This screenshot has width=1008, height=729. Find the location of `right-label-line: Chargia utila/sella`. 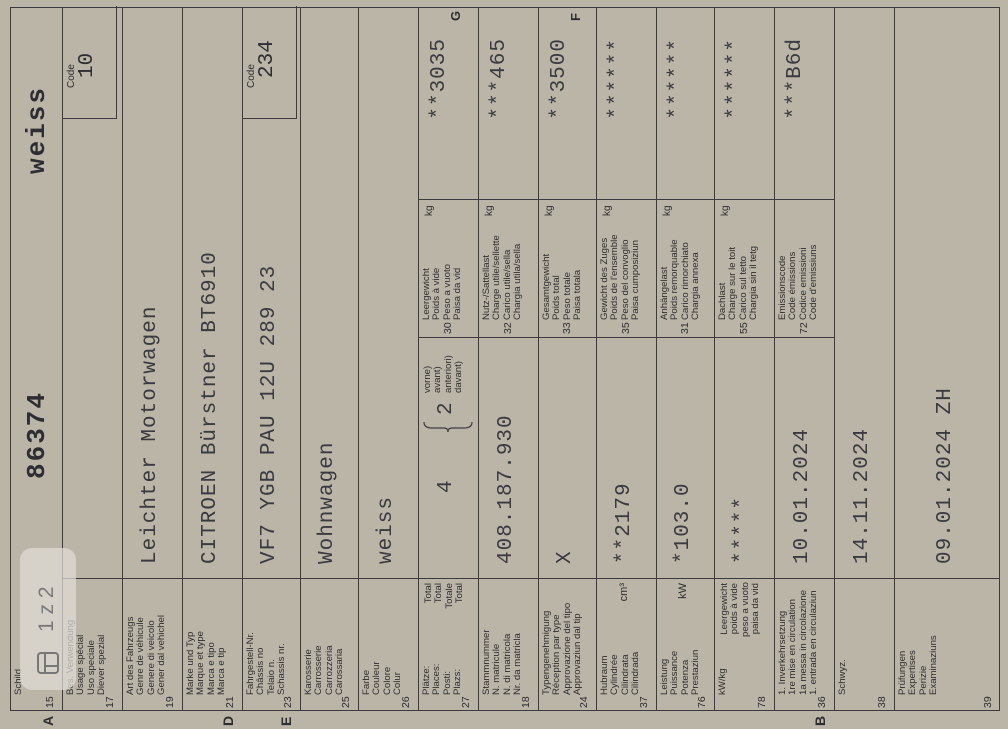

right-label-line: Chargia utila/sella is located at coordinates (518, 281).